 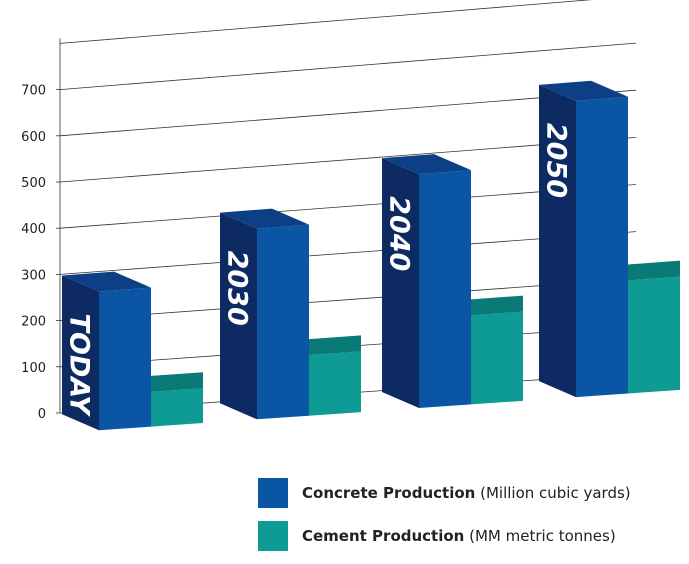 What do you see at coordinates (33, 275) in the screenshot?
I see `y-tick-label: 300` at bounding box center [33, 275].